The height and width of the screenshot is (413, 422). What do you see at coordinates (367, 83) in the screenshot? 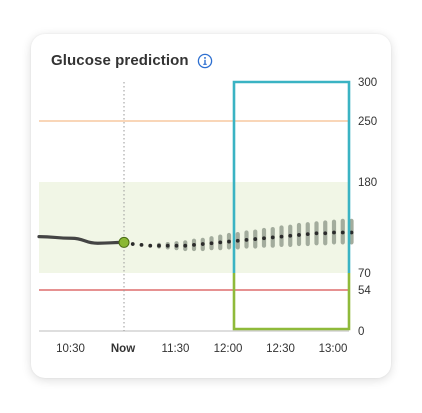
I see `y-tick-label: 300` at bounding box center [367, 83].